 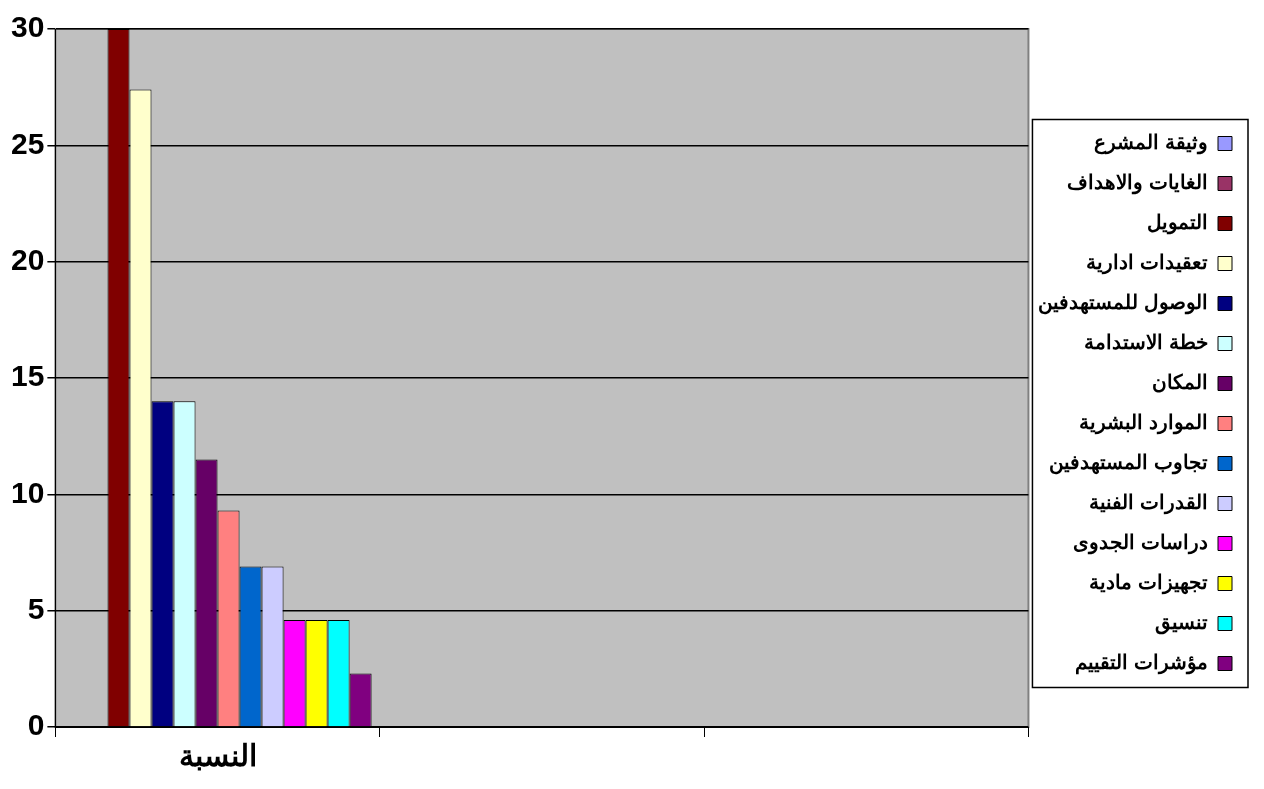 What do you see at coordinates (27, 492) in the screenshot?
I see `y-tick-label: 10` at bounding box center [27, 492].